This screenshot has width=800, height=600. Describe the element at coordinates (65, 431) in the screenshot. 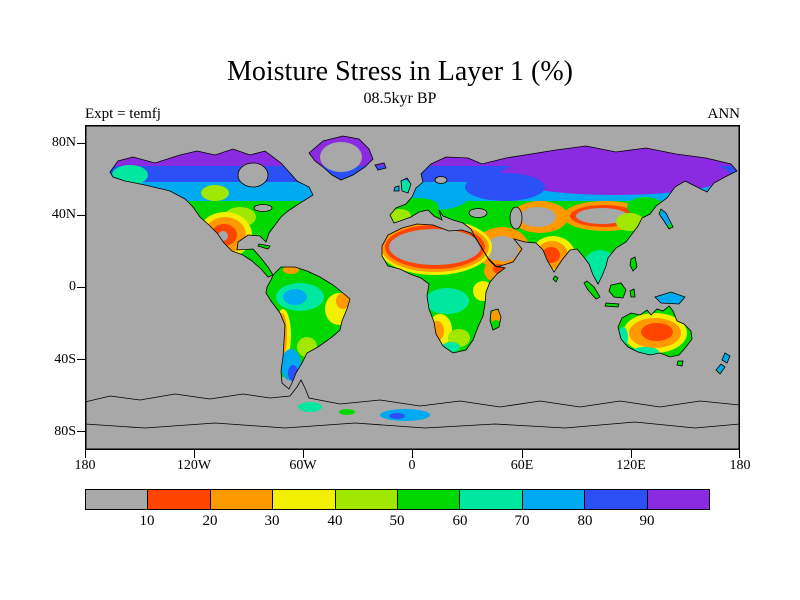

I see `lat-label-80s: 80S` at that location.